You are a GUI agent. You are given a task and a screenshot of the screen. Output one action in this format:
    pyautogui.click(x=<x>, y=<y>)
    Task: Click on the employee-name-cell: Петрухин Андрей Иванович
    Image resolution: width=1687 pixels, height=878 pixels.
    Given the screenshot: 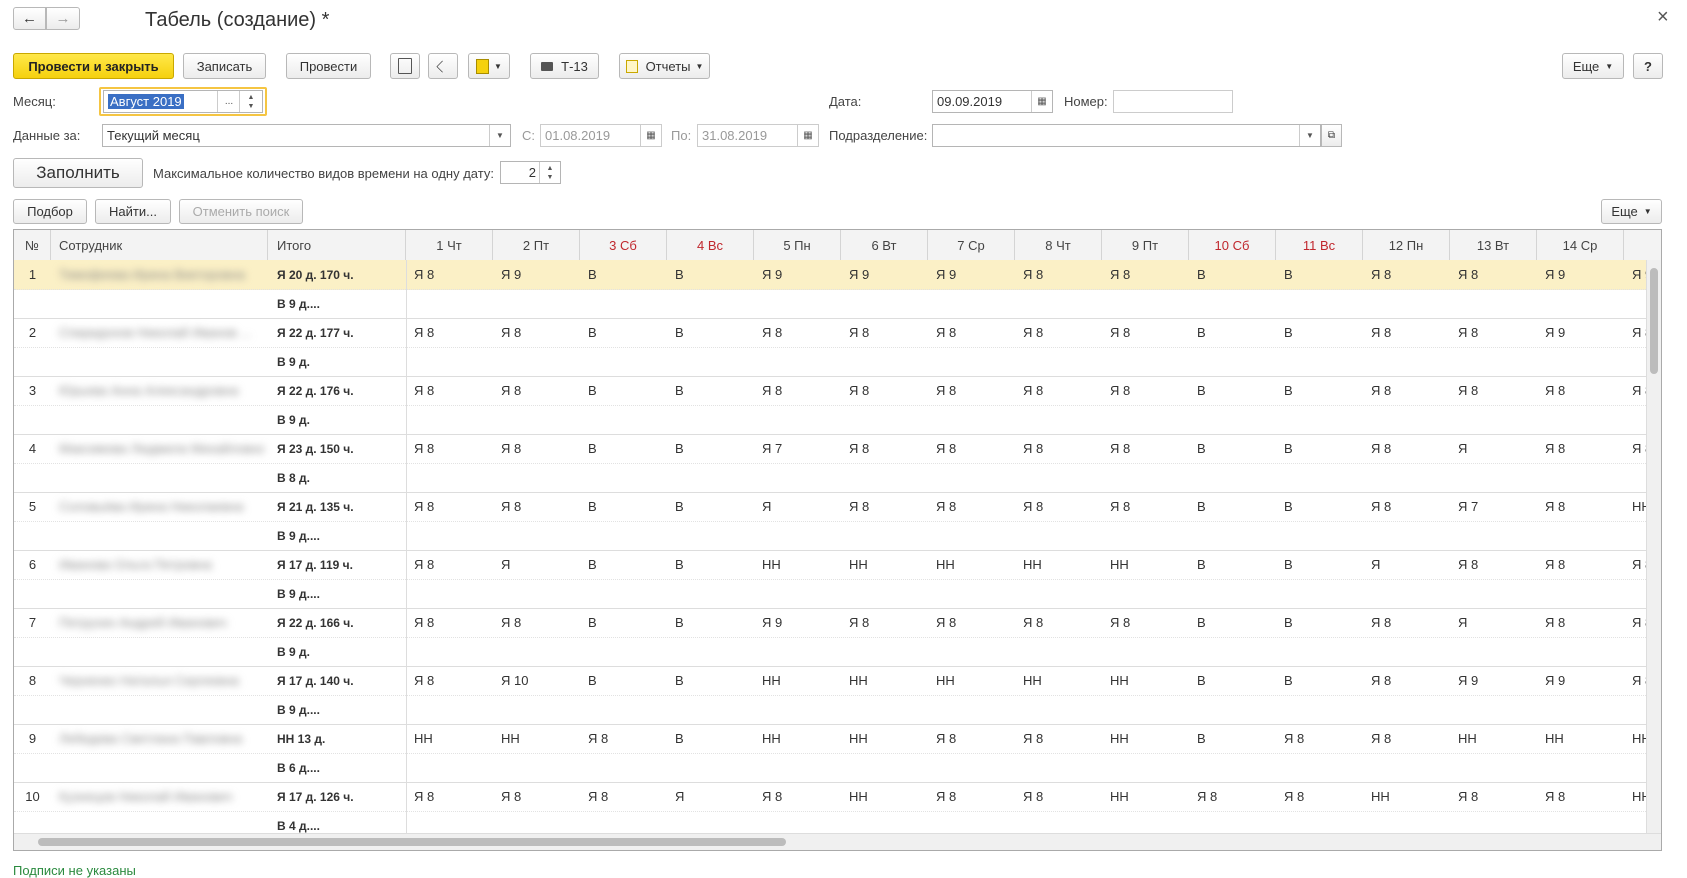 What is the action you would take?
    pyautogui.click(x=143, y=622)
    